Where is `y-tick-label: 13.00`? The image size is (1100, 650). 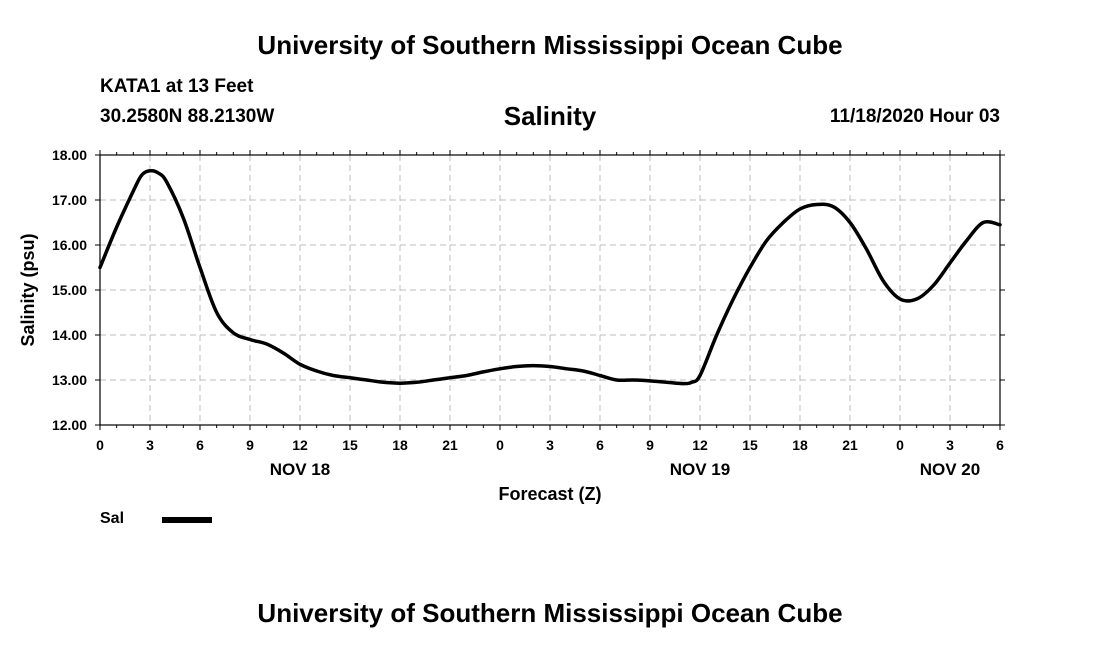 y-tick-label: 13.00 is located at coordinates (69, 380).